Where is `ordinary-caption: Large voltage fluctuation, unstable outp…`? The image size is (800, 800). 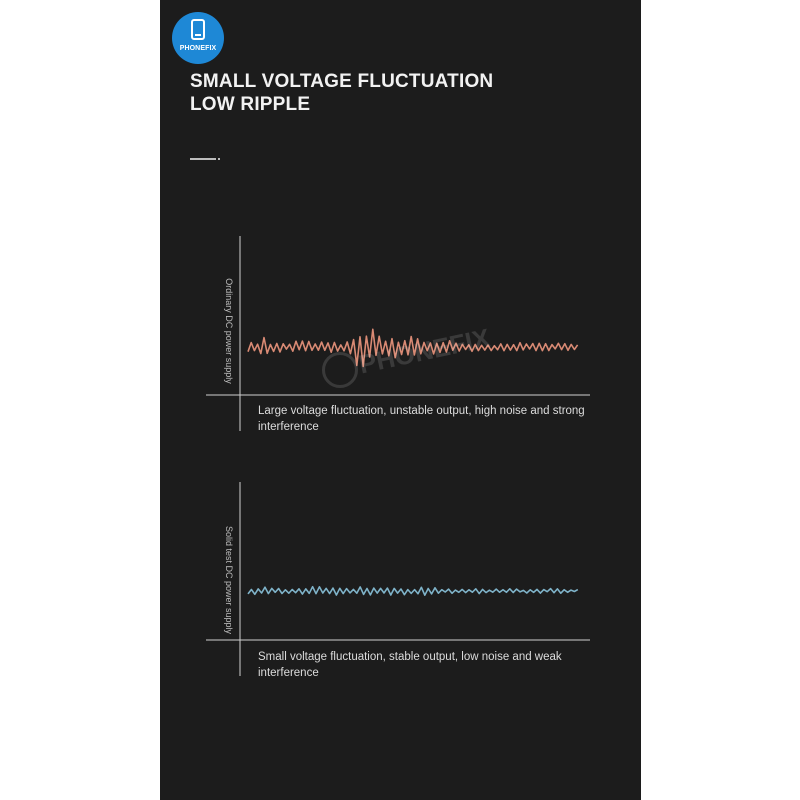
ordinary-caption: Large voltage fluctuation, unstable outp… is located at coordinates (421, 419).